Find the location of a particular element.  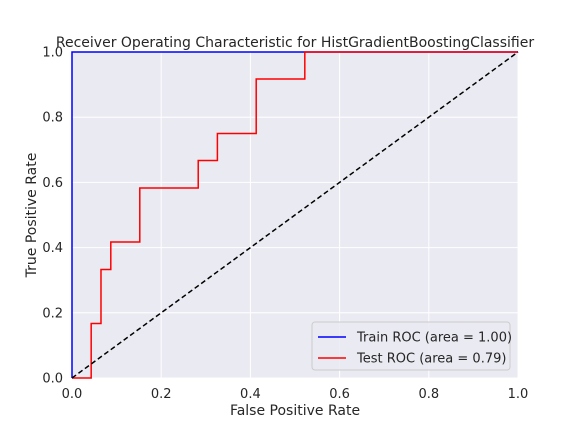

x-tick-label: 1.0 is located at coordinates (518, 394).